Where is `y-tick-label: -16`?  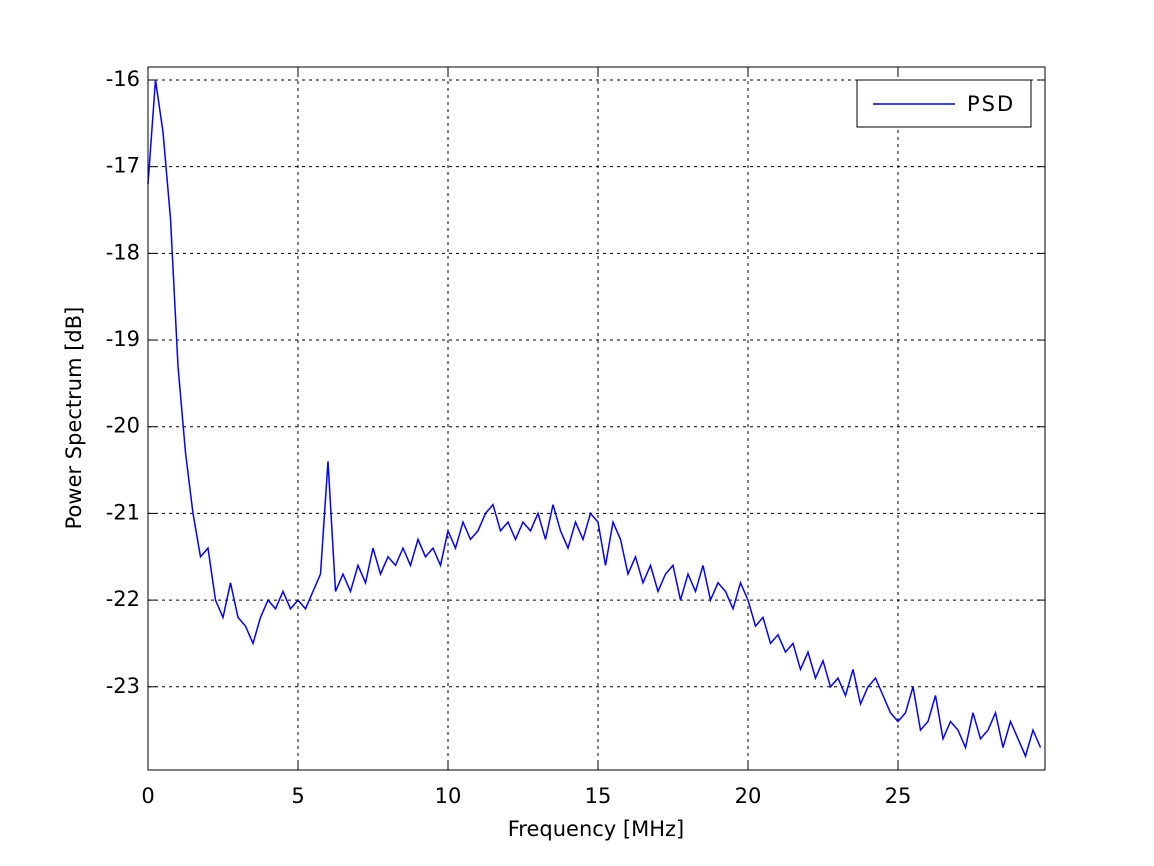 y-tick-label: -16 is located at coordinates (123, 79).